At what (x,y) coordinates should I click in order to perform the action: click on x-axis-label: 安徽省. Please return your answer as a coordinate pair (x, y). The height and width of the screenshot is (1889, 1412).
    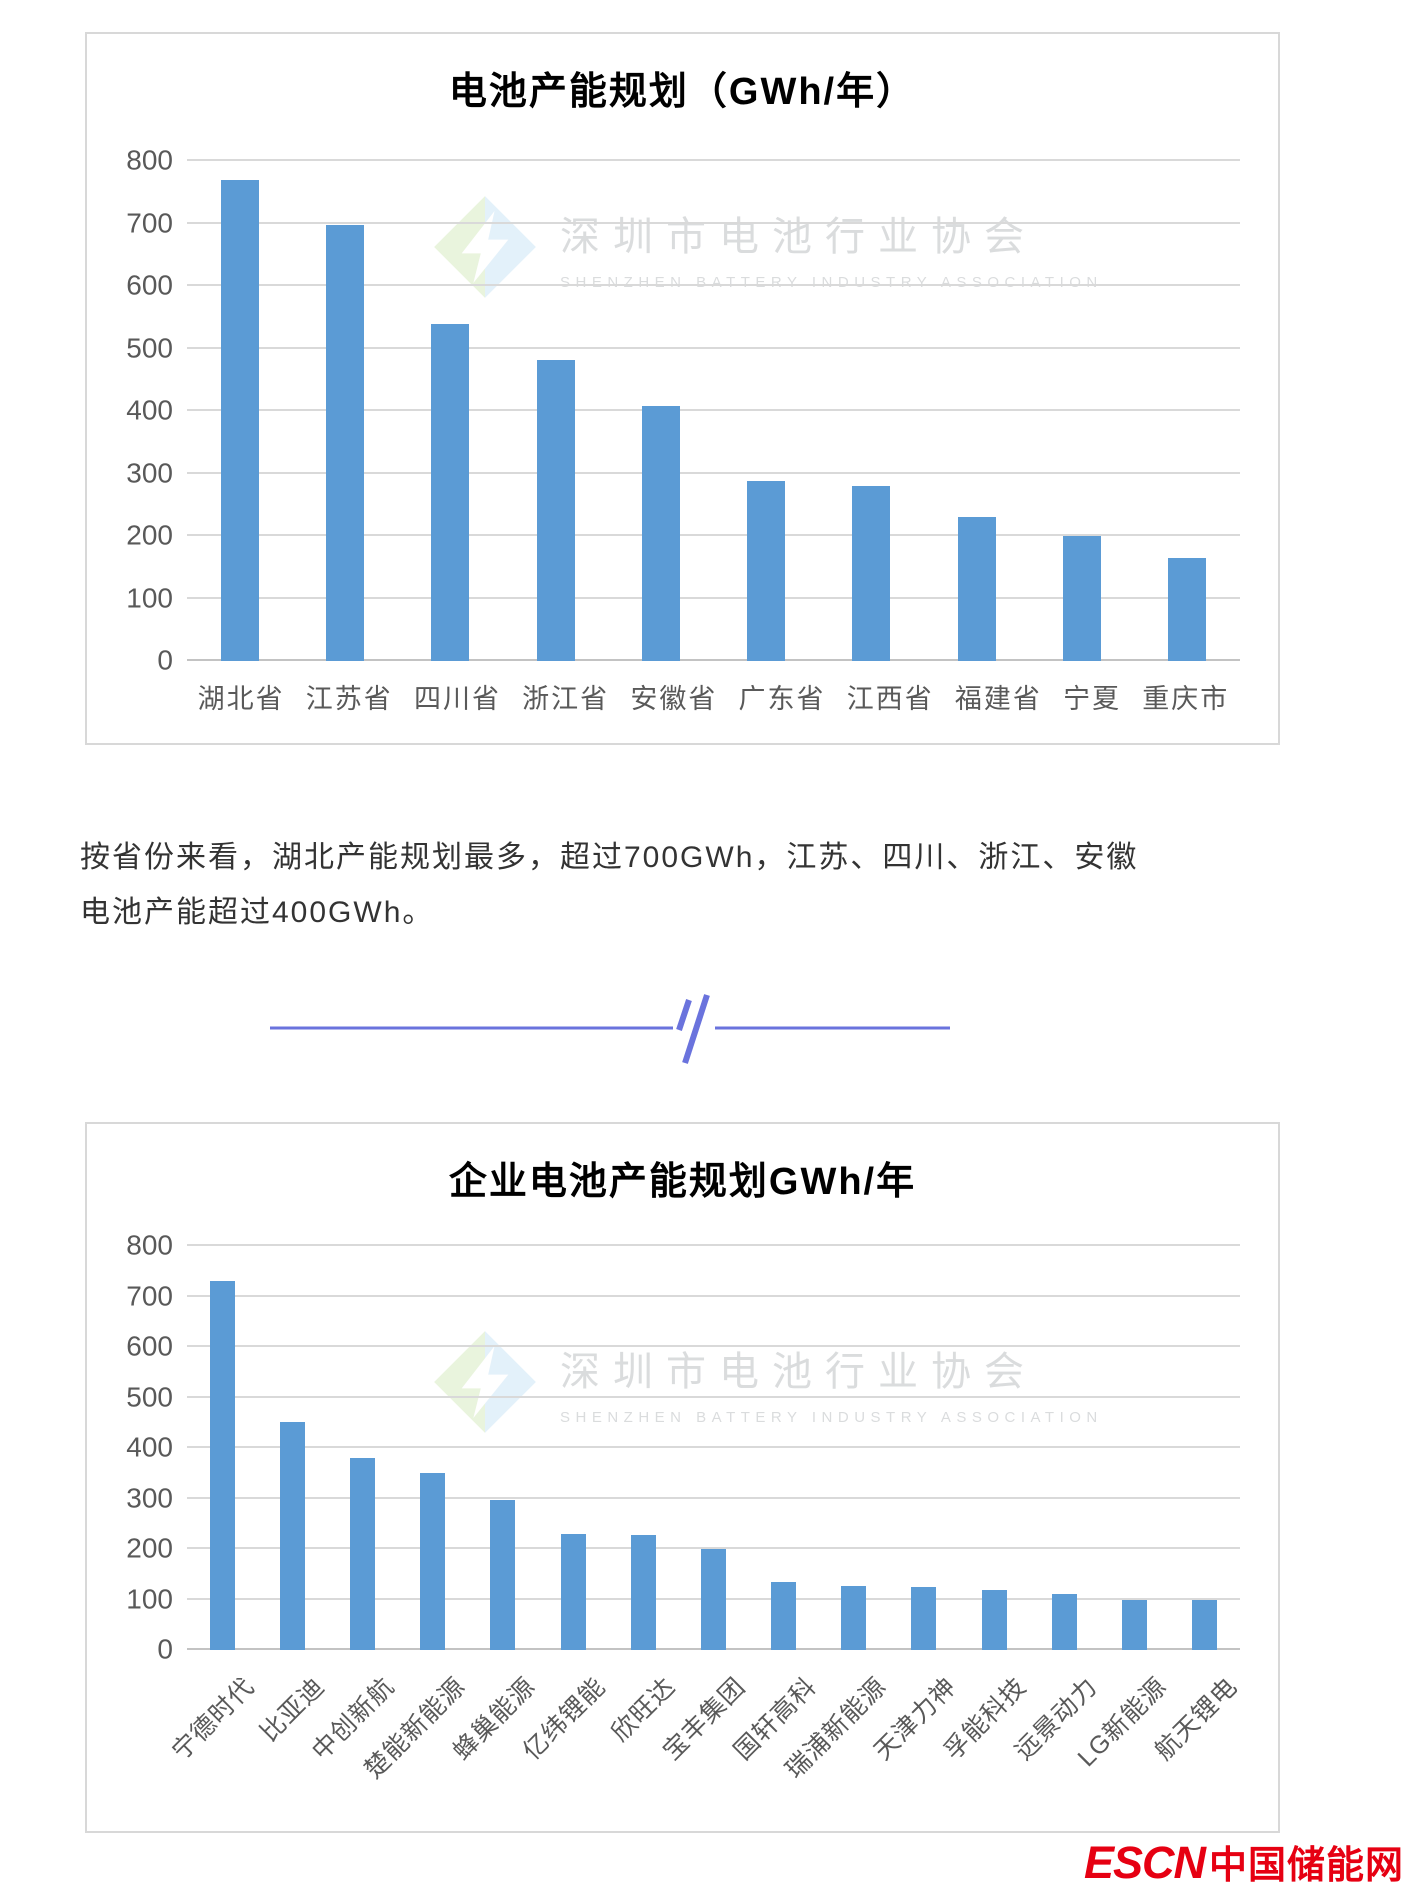
    Looking at the image, I should click on (674, 699).